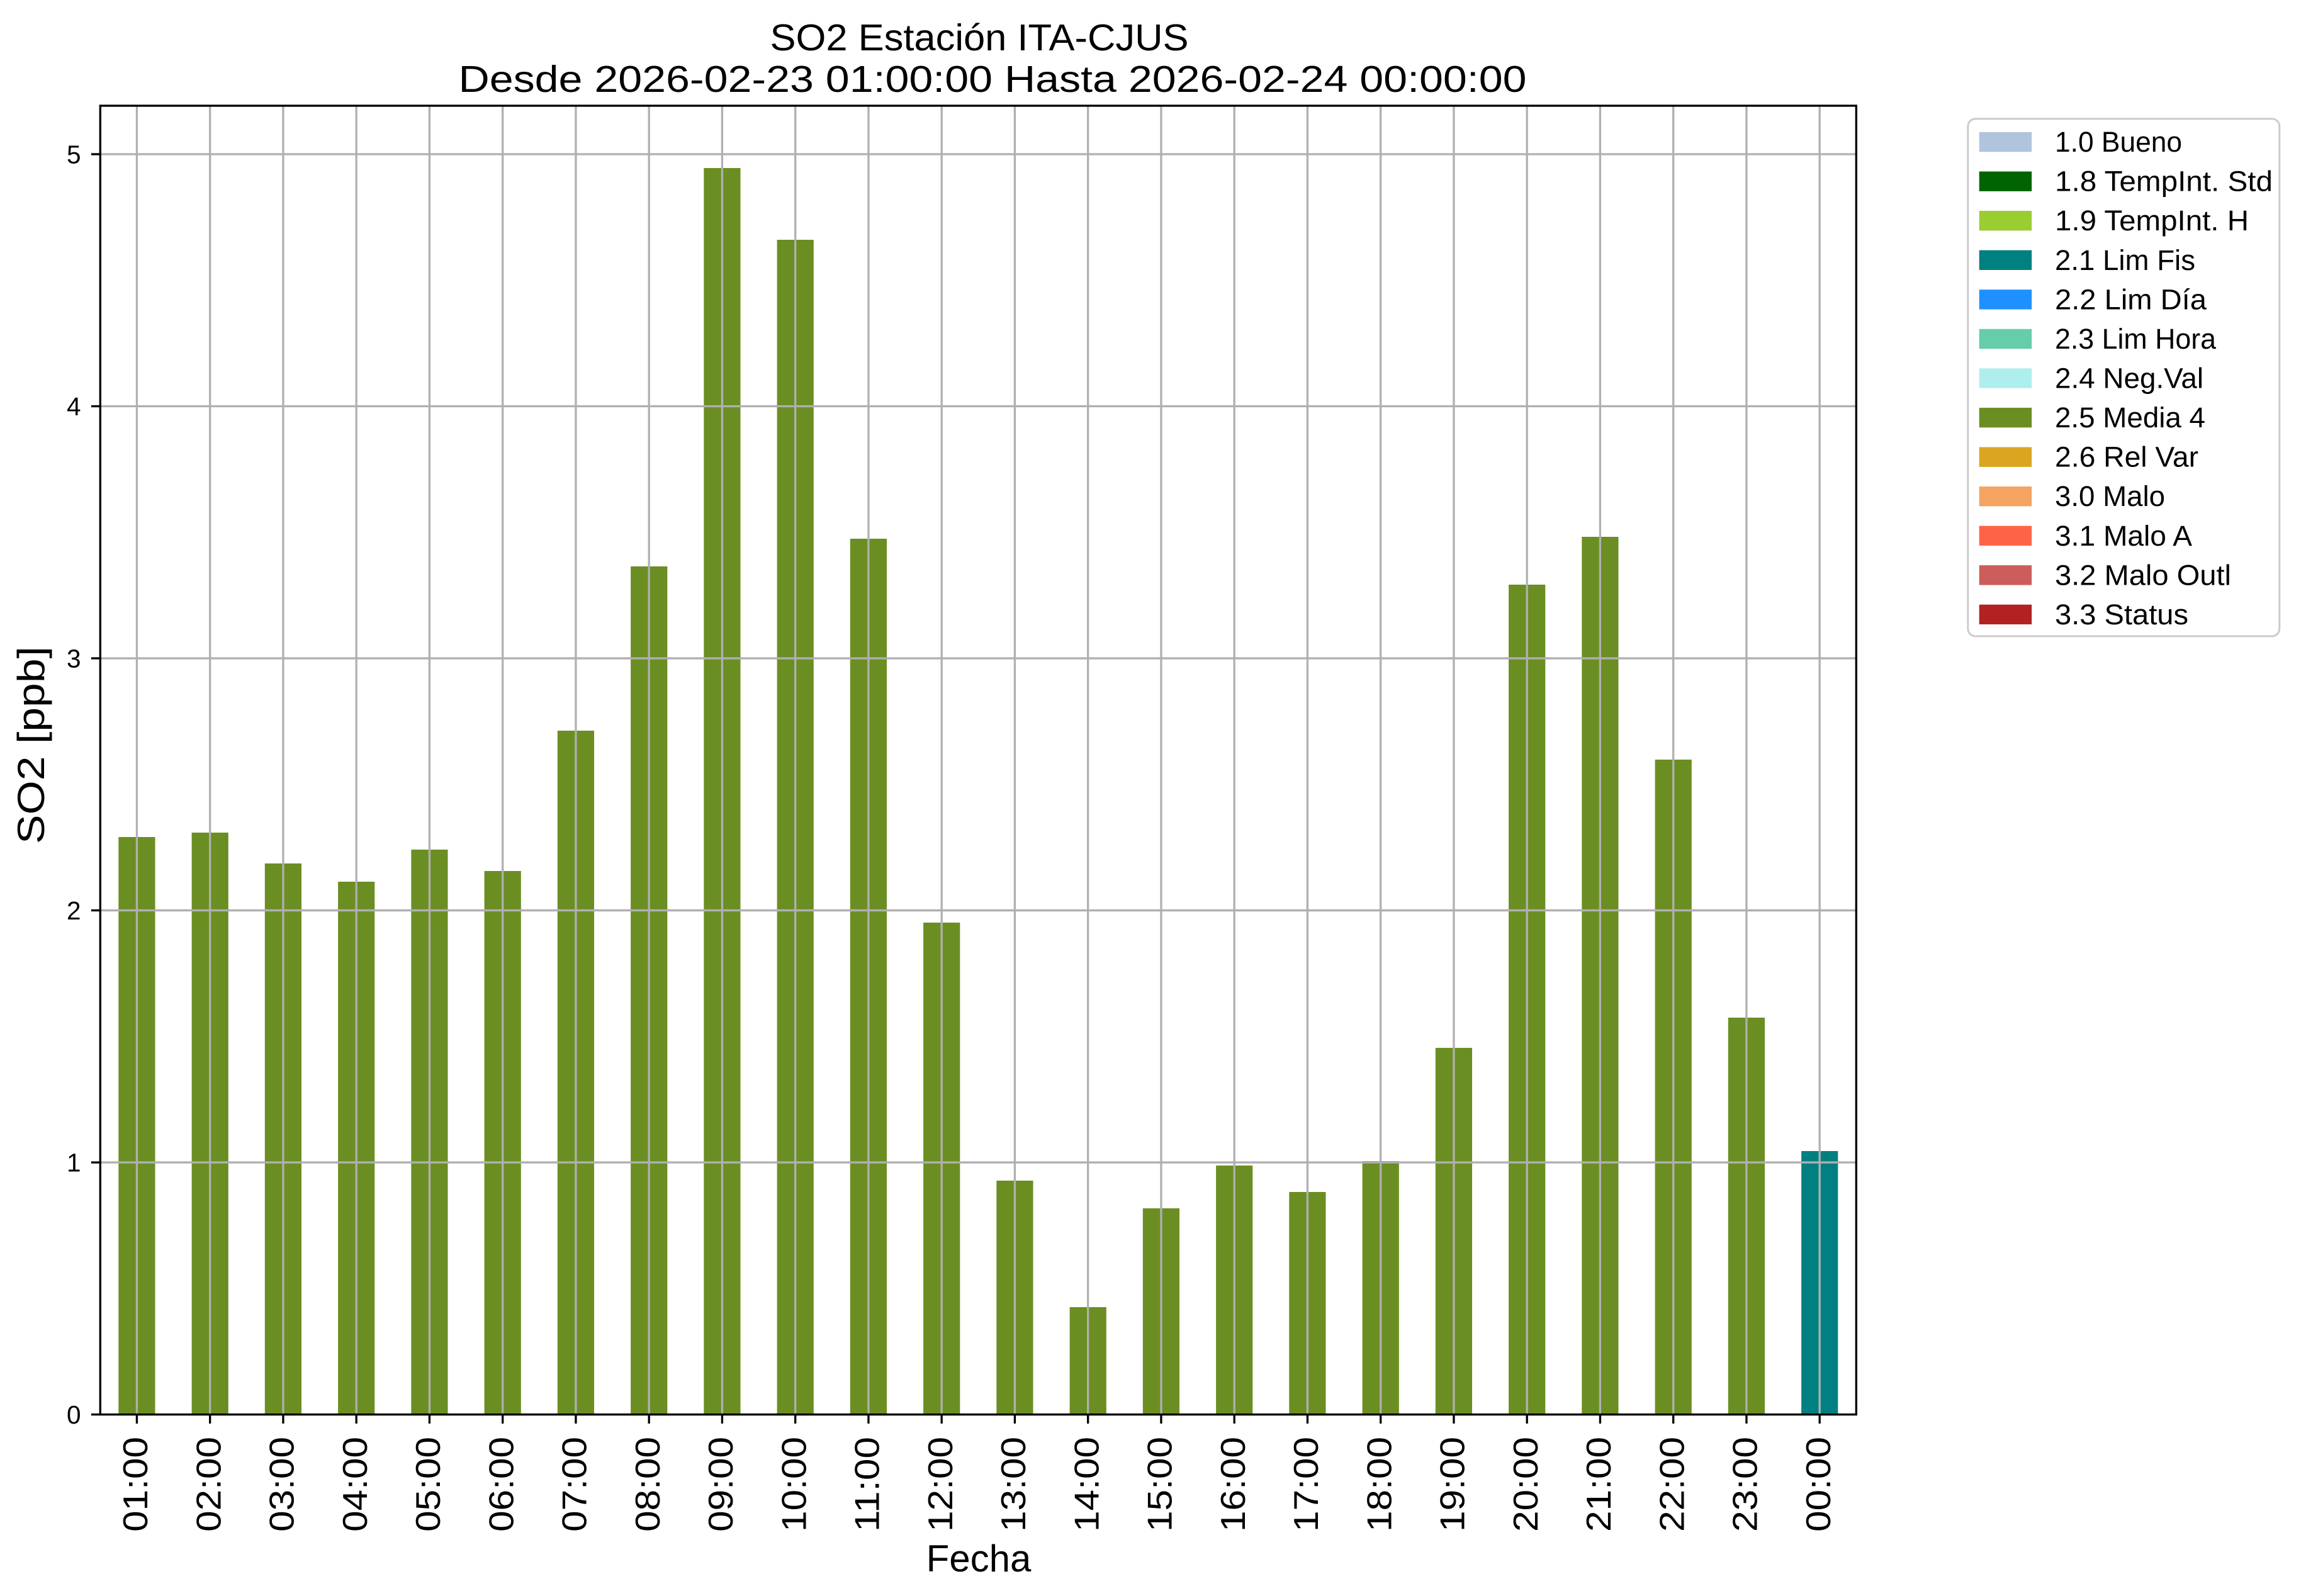 This screenshot has width=2301, height=1596. Describe the element at coordinates (74, 910) in the screenshot. I see `svg-text: 2` at that location.